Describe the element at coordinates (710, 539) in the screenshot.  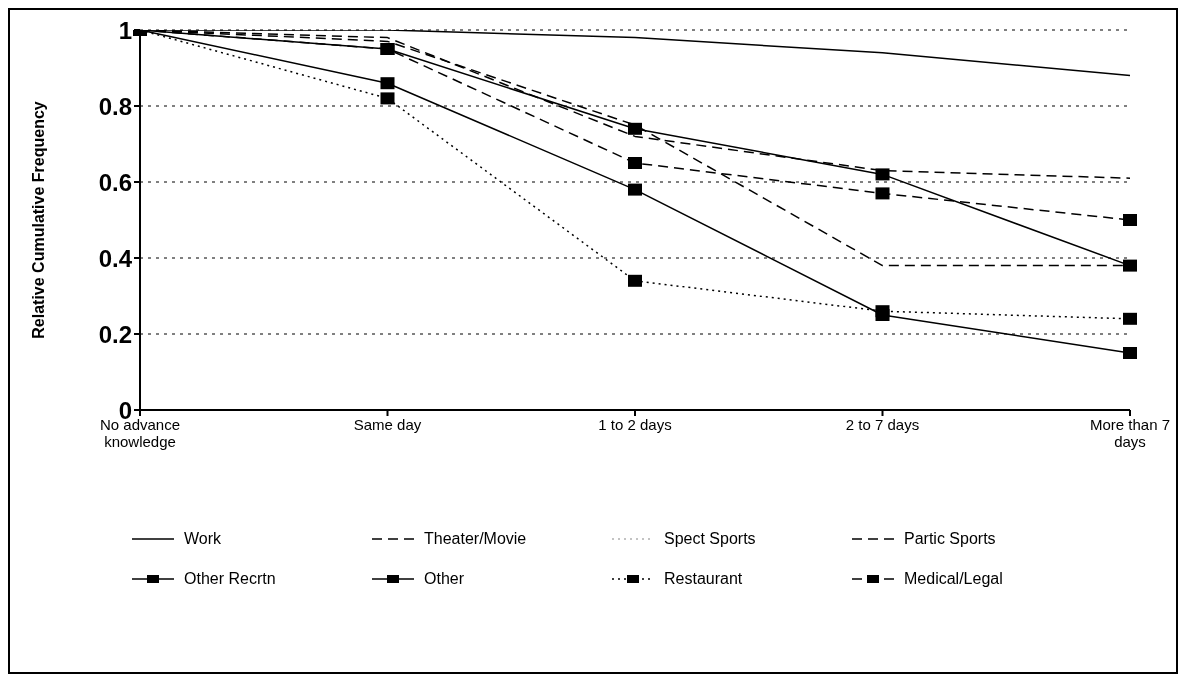
I see `legend-label: Spect Sports` at that location.